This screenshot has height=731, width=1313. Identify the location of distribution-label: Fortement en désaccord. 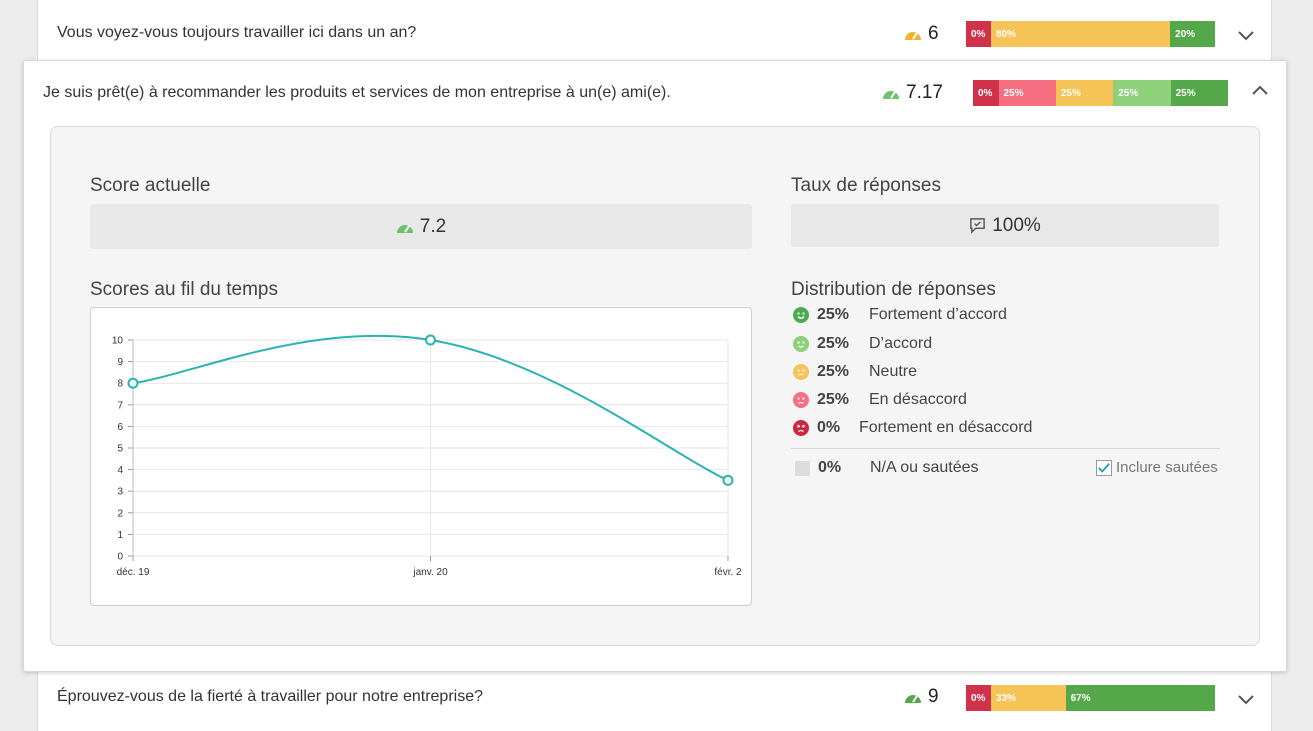
(946, 427).